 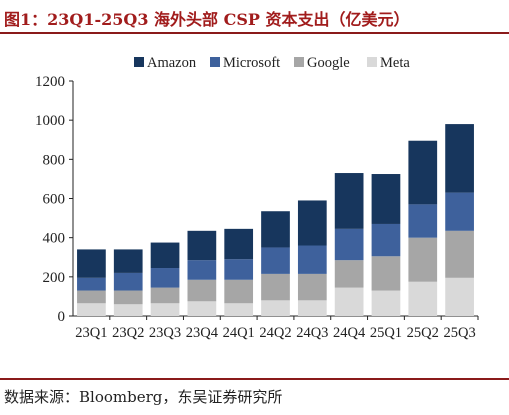 I want to click on x-tick-label: 25Q2, so click(x=423, y=333).